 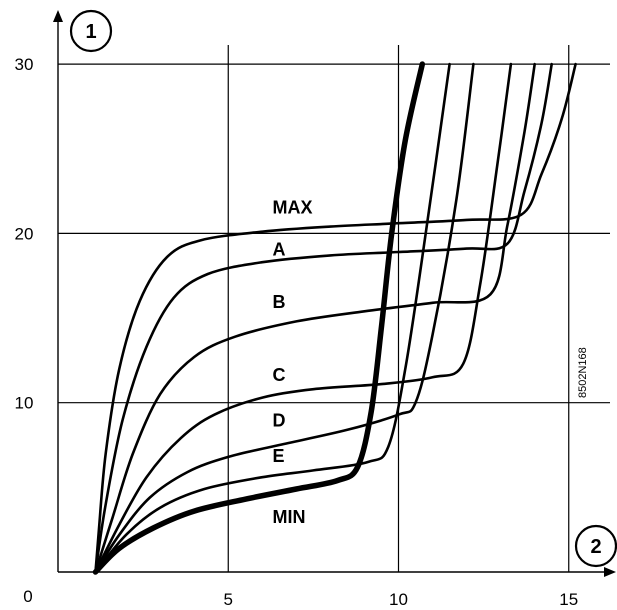 I want to click on y-tick-label-30: 30, so click(x=24, y=64).